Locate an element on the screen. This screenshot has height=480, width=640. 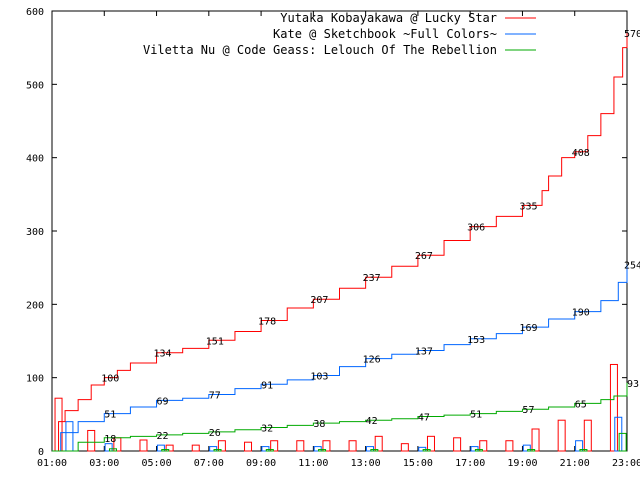
x-tick-label: 19:00 is located at coordinates (522, 463).